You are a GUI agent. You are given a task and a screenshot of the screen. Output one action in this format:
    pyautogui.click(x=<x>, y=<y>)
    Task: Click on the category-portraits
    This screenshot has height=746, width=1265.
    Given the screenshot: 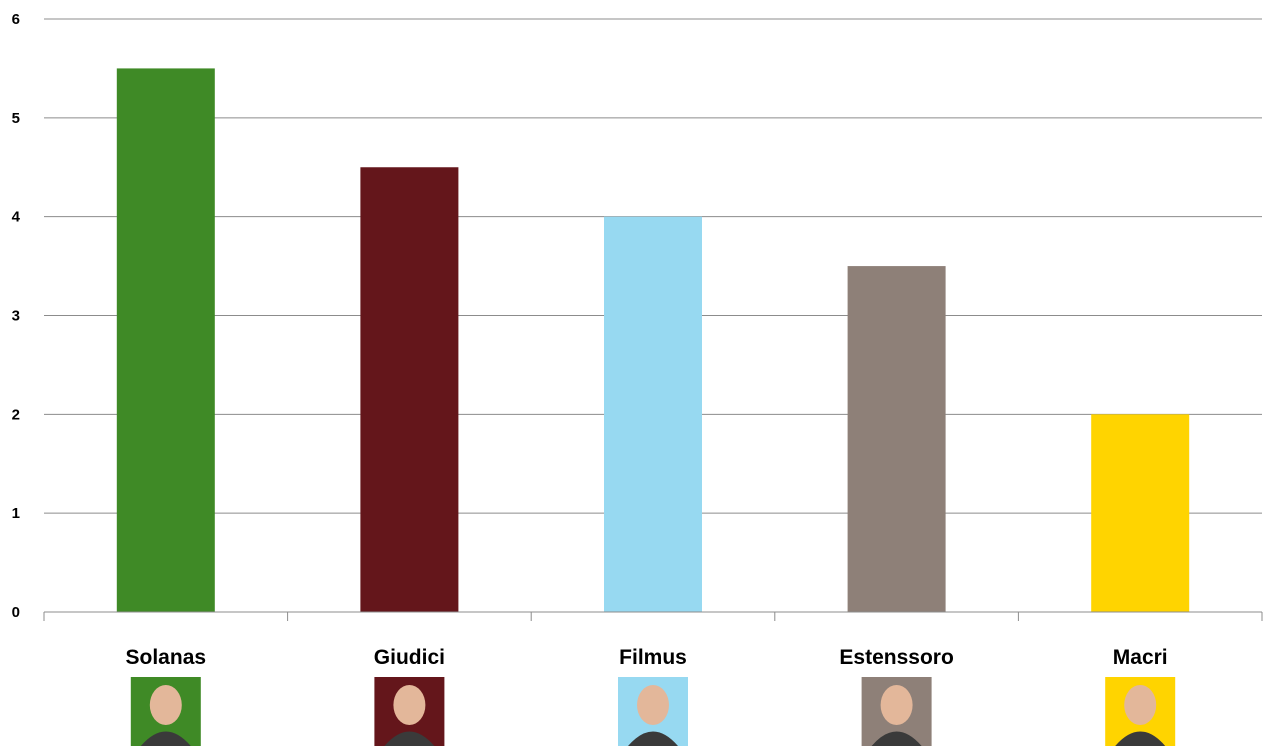 What is the action you would take?
    pyautogui.click(x=653, y=711)
    